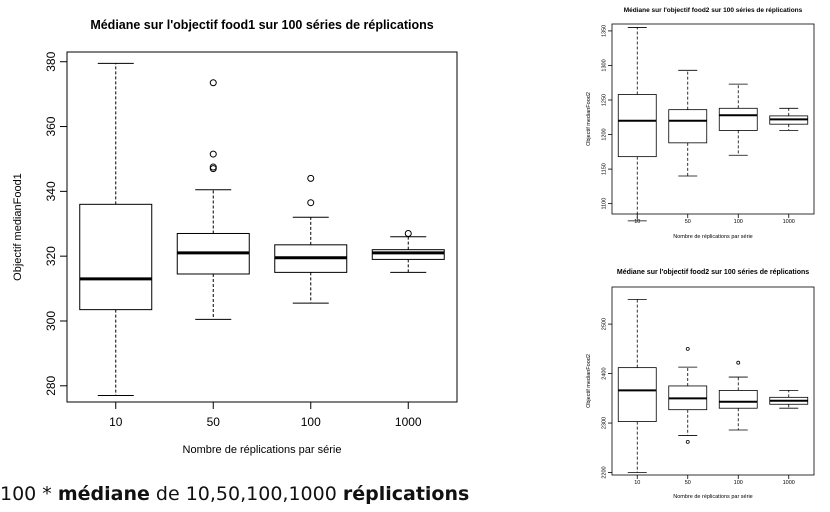 This screenshot has height=512, width=830. Describe the element at coordinates (51, 256) in the screenshot. I see `y-tick-label: 320` at that location.